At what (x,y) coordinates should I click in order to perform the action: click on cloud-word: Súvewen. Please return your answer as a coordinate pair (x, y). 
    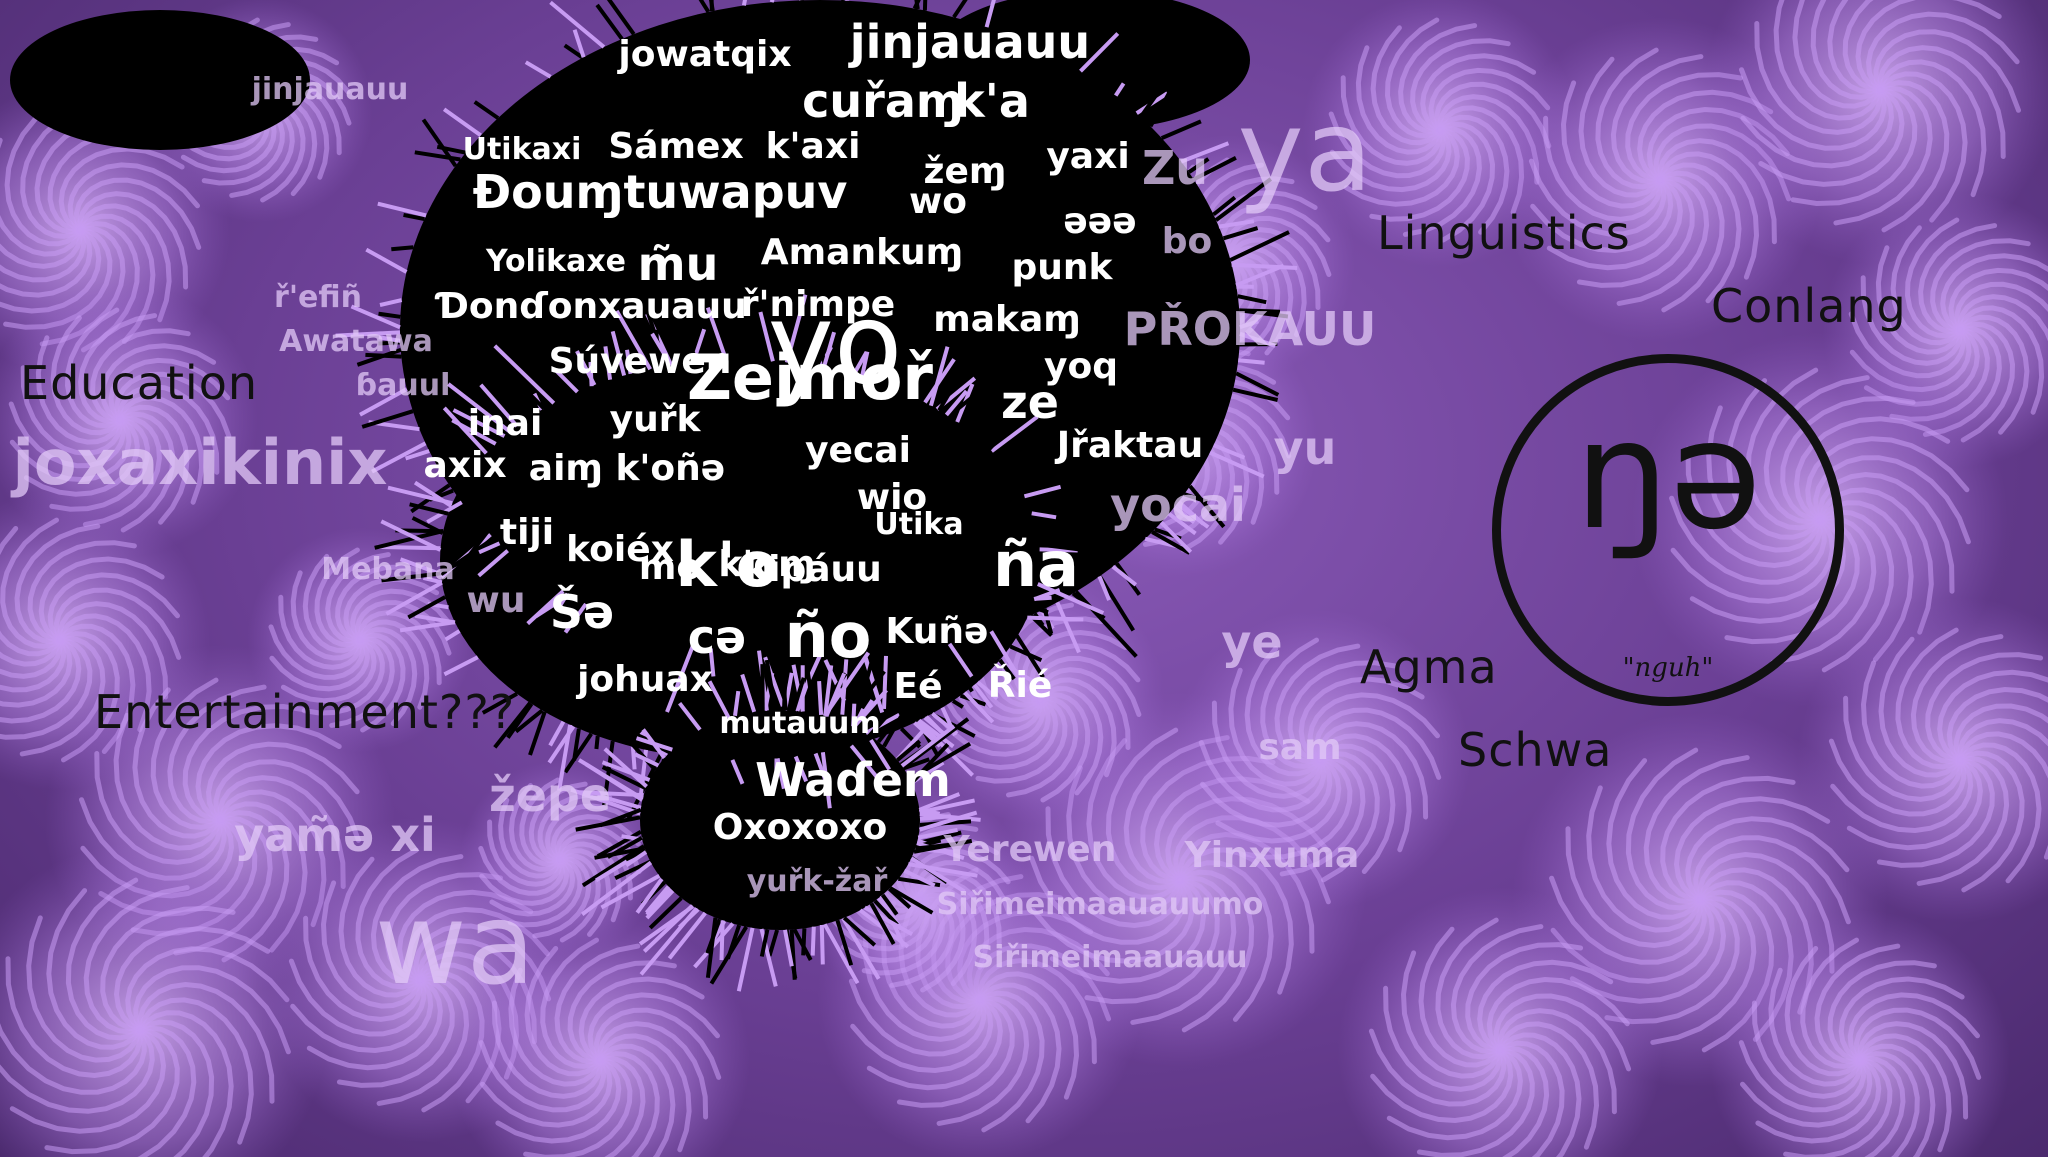
    Looking at the image, I should click on (640, 361).